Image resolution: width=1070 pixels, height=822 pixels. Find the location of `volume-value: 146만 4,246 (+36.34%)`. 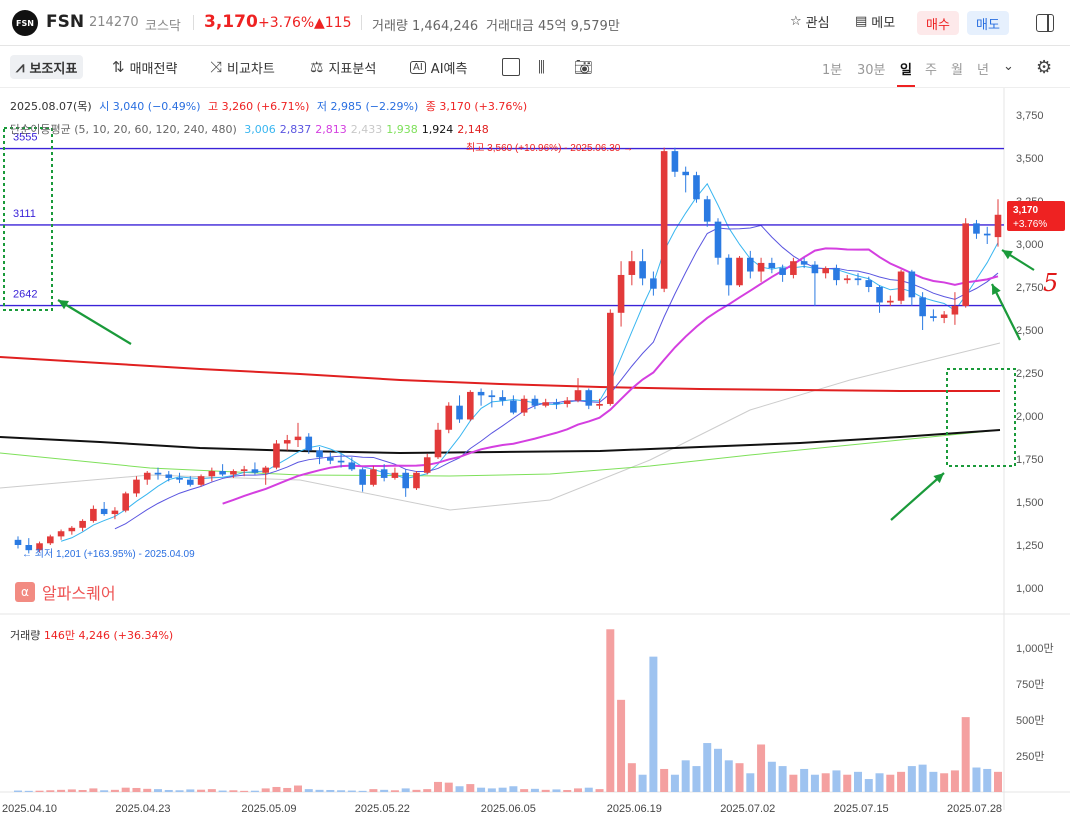

volume-value: 146만 4,246 (+36.34%) is located at coordinates (108, 635).